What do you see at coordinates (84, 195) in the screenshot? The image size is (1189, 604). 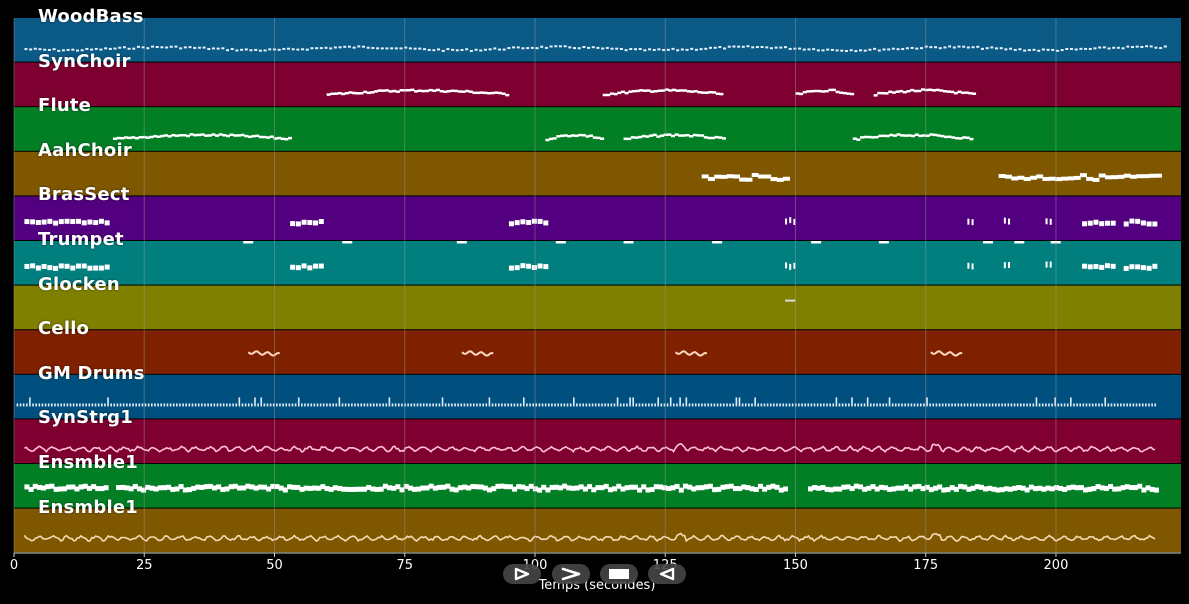 I see `track-label: BrasSect` at bounding box center [84, 195].